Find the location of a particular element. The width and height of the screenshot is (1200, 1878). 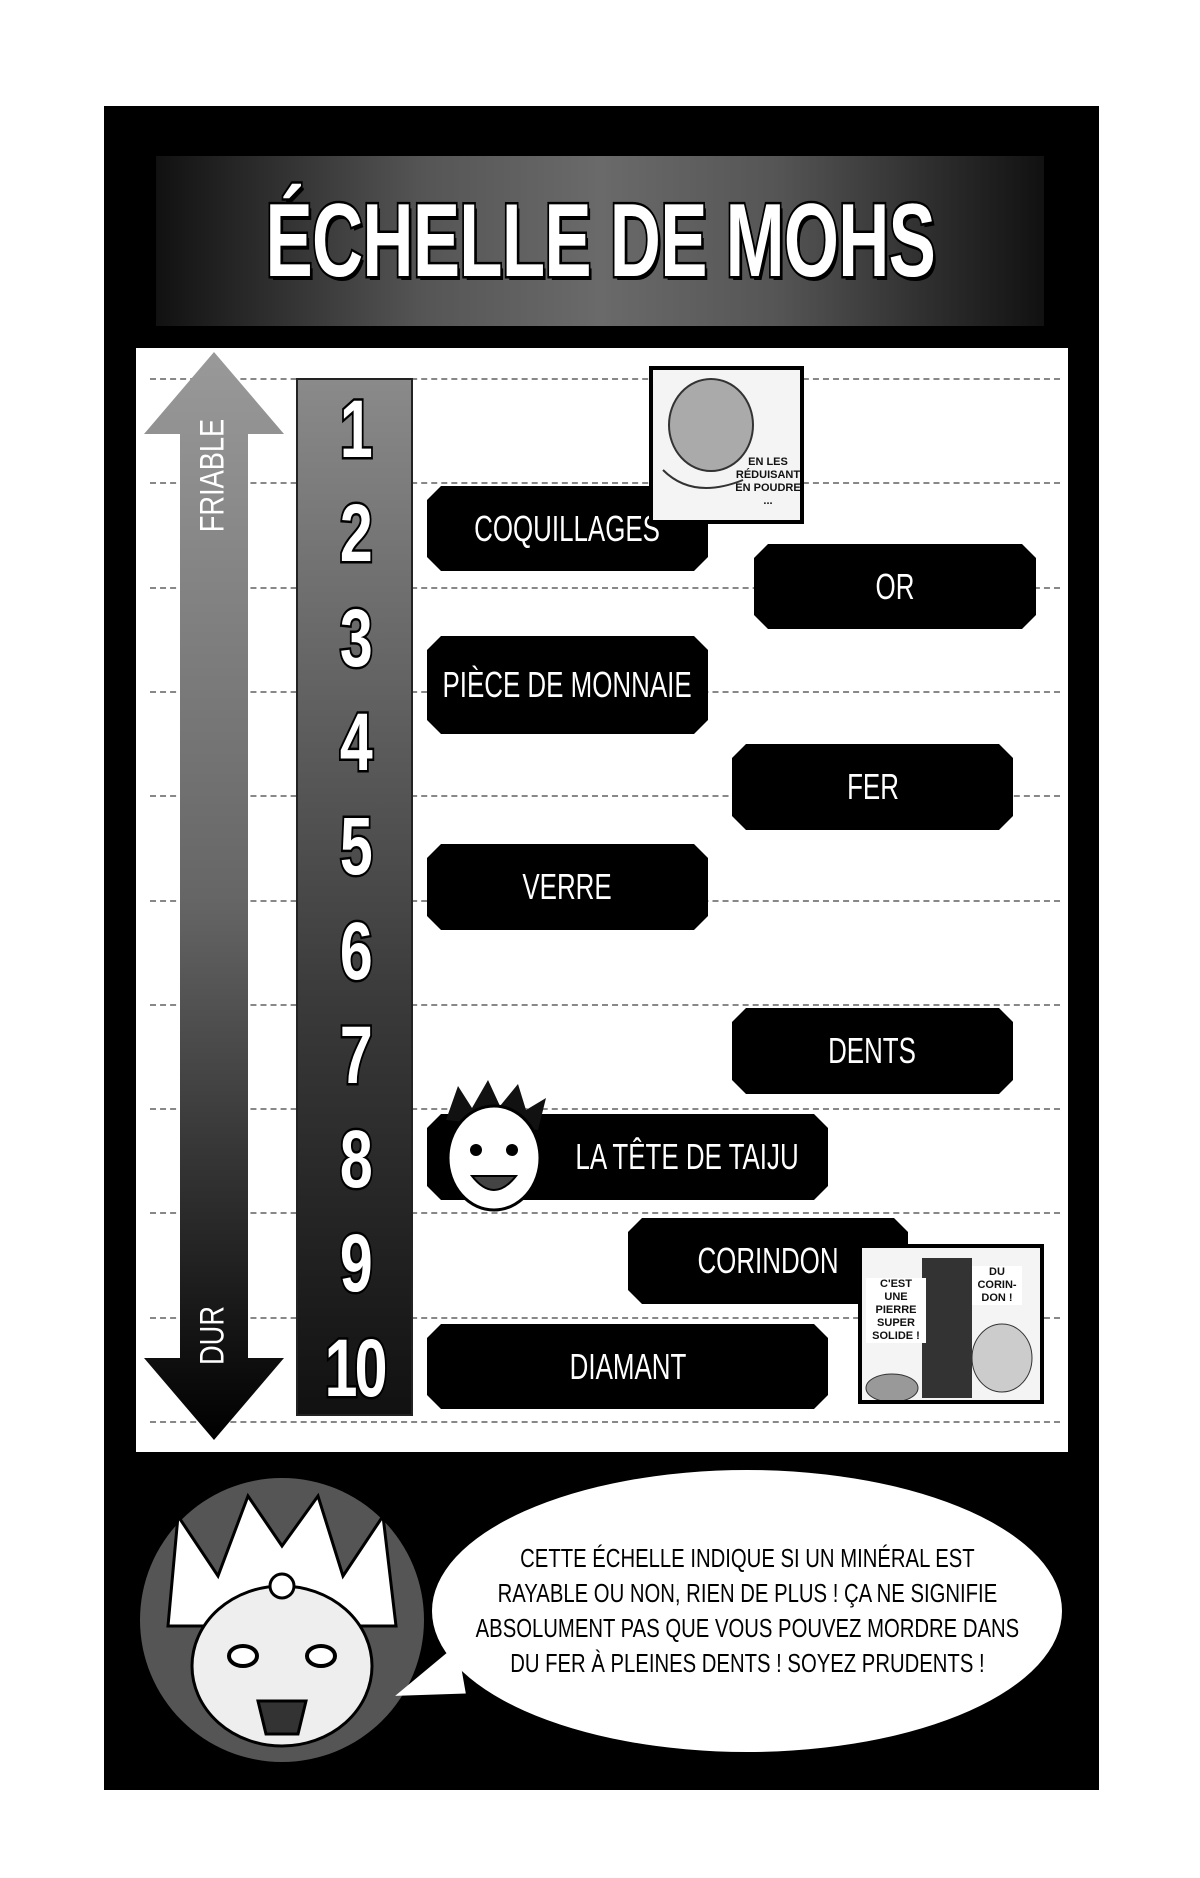

corundum-bubble-right: DU CORIN- DON ! is located at coordinates (997, 1285).